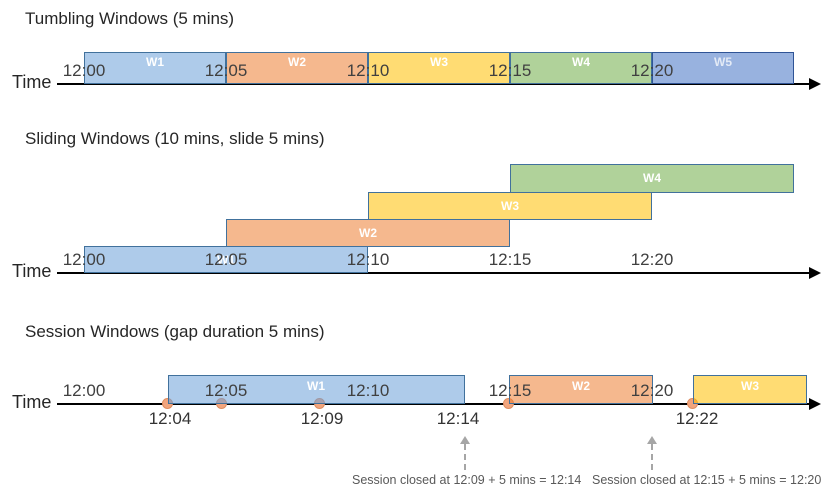  What do you see at coordinates (697, 418) in the screenshot?
I see `event-time-label: 12:22` at bounding box center [697, 418].